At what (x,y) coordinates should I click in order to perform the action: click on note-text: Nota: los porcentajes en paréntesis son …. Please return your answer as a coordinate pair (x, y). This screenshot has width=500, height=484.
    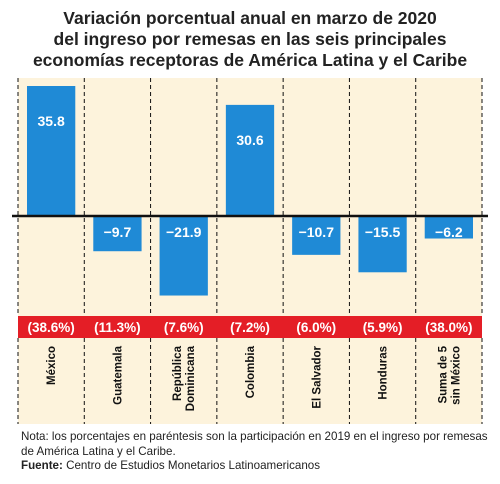
    Looking at the image, I should click on (254, 444).